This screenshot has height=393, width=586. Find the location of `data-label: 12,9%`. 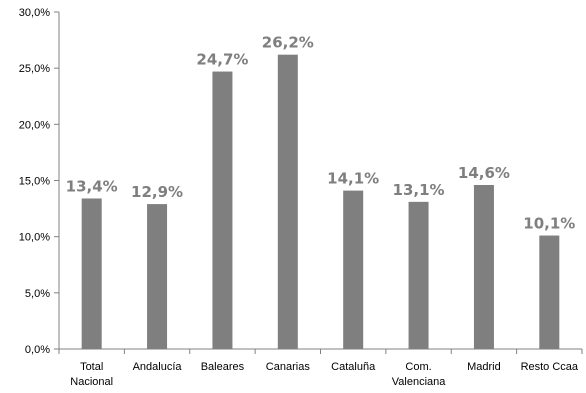

data-label: 12,9% is located at coordinates (157, 192).